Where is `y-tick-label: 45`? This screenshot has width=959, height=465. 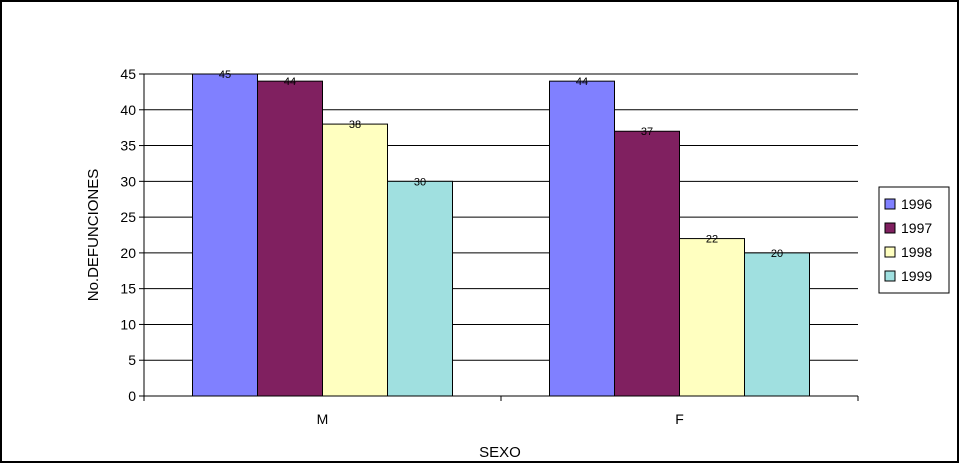 y-tick-label: 45 is located at coordinates (128, 74).